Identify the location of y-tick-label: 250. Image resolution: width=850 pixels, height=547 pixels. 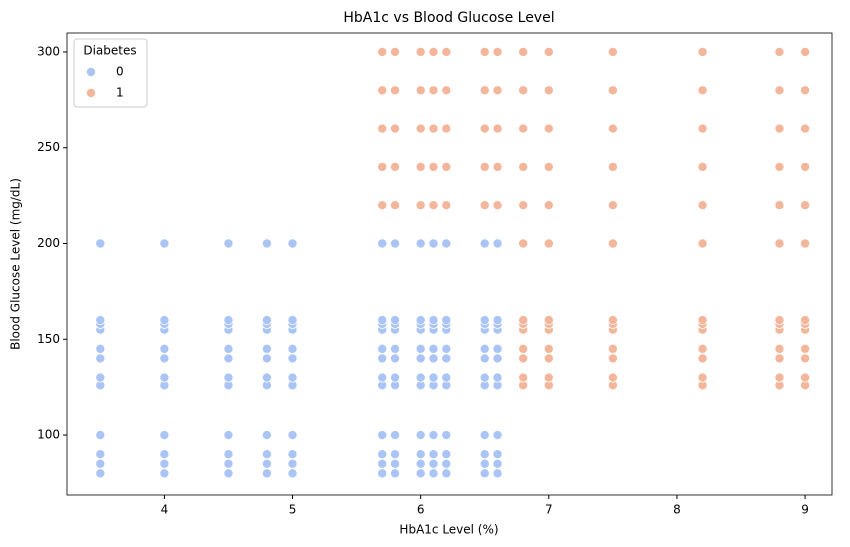
(48, 147).